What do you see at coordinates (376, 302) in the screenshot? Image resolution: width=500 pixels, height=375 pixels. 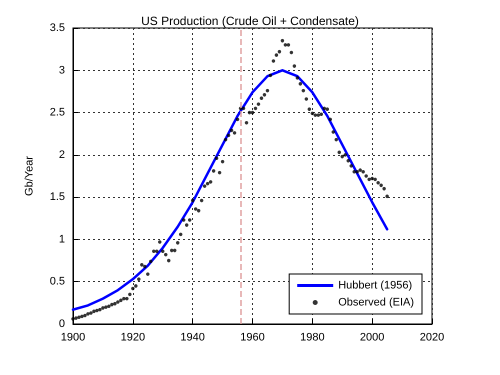 I see `legend-label: Observed (EIA)` at bounding box center [376, 302].